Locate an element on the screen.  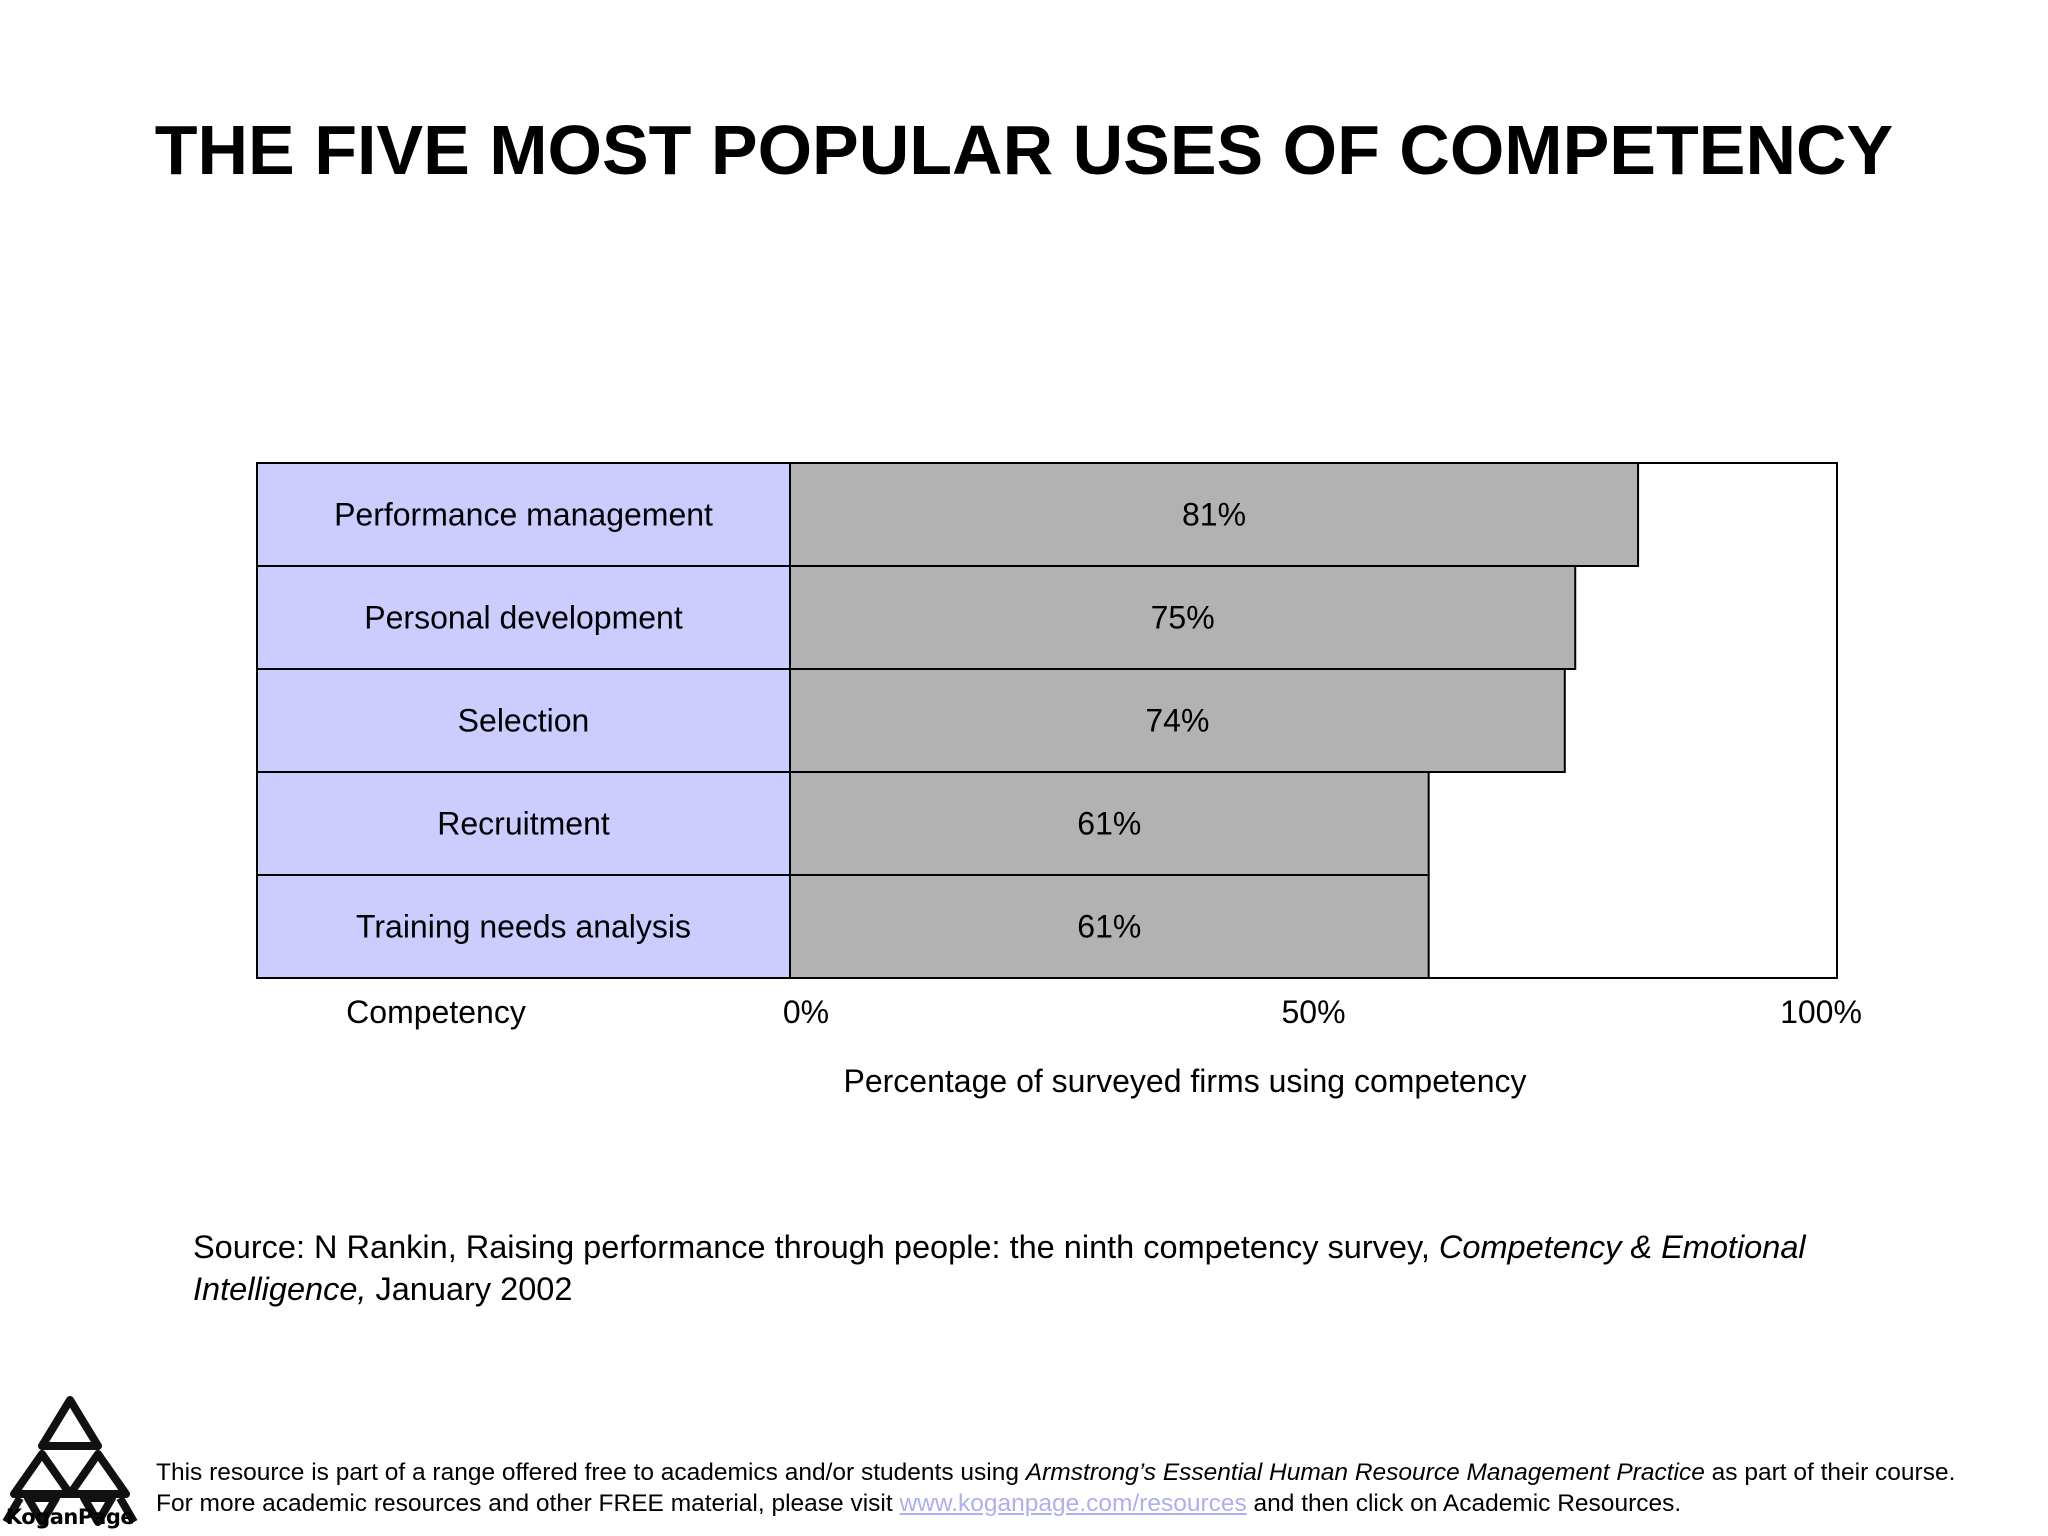
bar-value-label: 74% is located at coordinates (1177, 721).